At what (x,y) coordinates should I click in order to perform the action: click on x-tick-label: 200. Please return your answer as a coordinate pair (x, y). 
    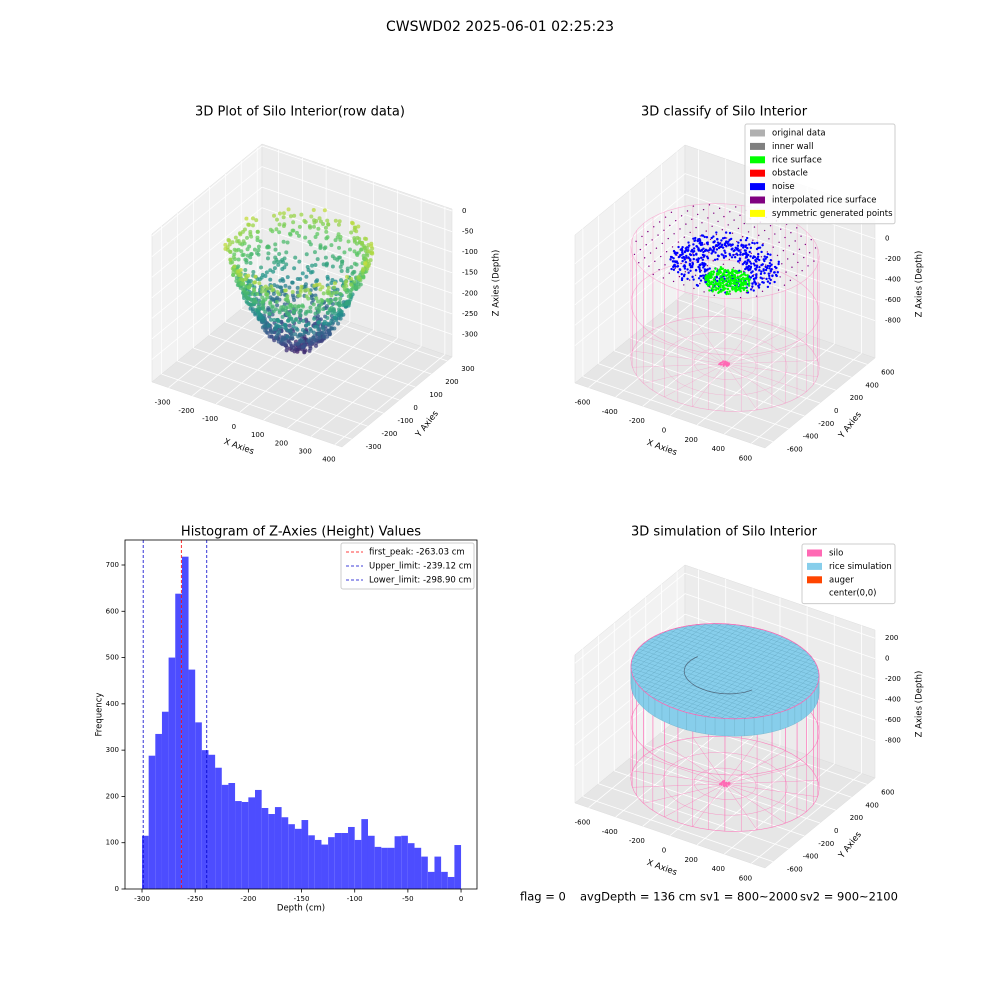
    Looking at the image, I should click on (281, 443).